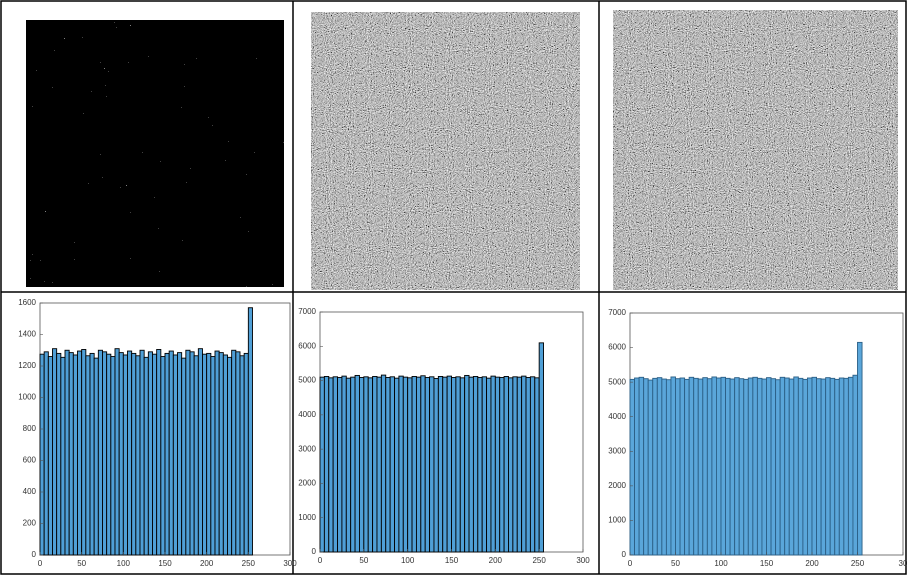 The image size is (907, 575). Describe the element at coordinates (30, 523) in the screenshot. I see `y-tick-label: 200` at that location.